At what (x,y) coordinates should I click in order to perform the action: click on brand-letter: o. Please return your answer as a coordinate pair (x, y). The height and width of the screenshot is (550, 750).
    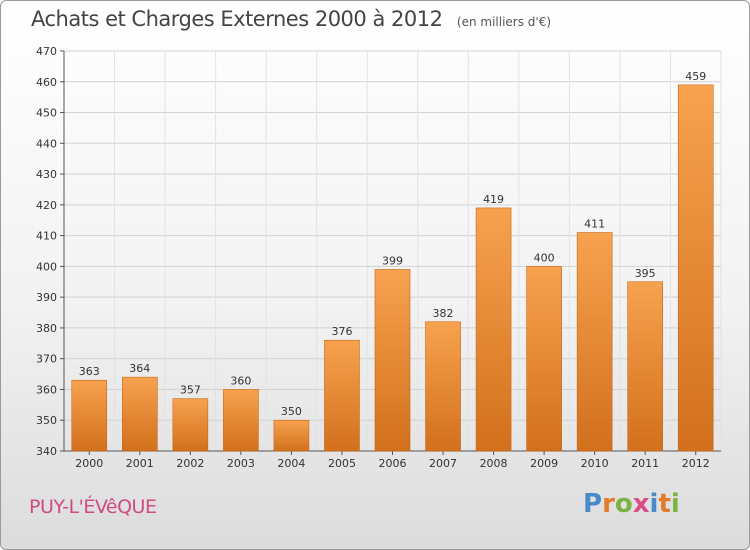
    Looking at the image, I should click on (623, 504).